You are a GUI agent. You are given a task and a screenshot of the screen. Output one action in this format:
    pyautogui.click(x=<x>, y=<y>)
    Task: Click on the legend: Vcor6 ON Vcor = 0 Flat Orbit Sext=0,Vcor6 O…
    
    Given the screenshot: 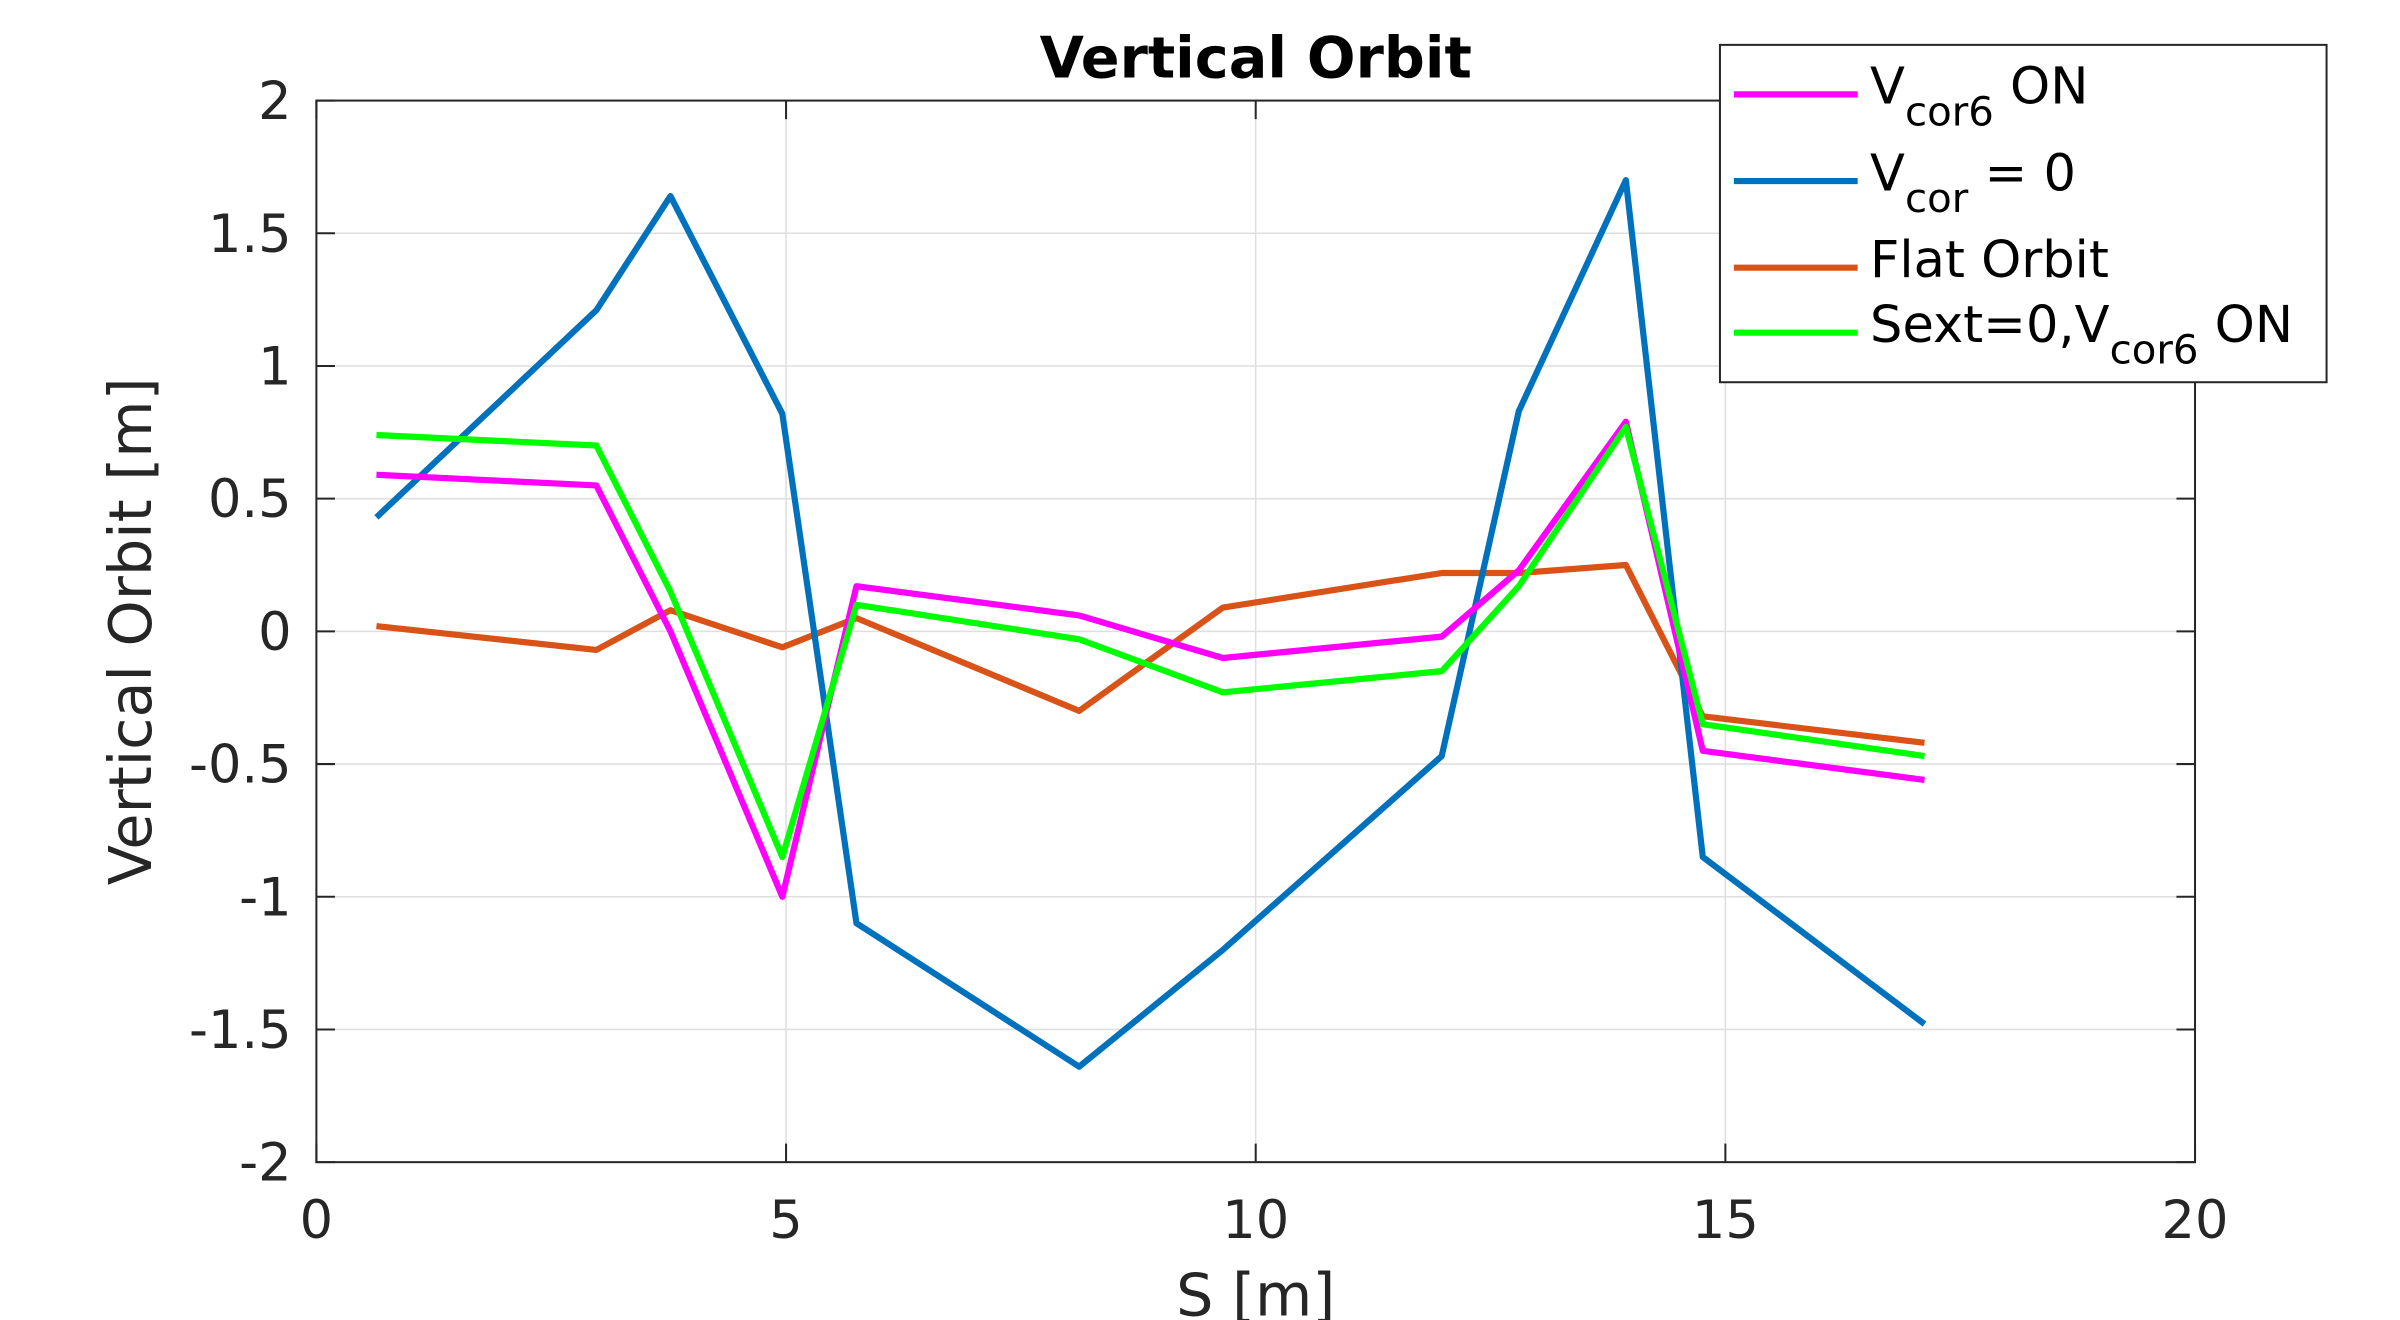 What is the action you would take?
    pyautogui.click(x=2023, y=213)
    